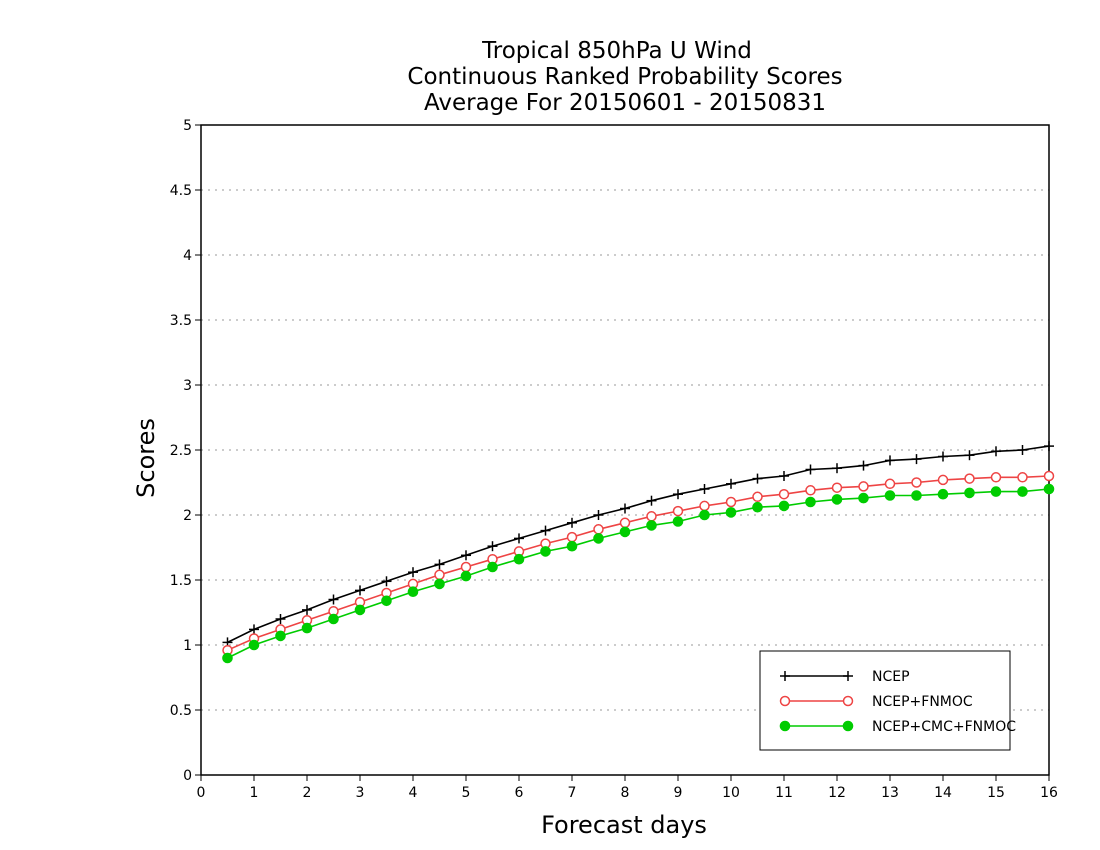  Describe the element at coordinates (254, 793) in the screenshot. I see `x-tick-label: 1` at that location.